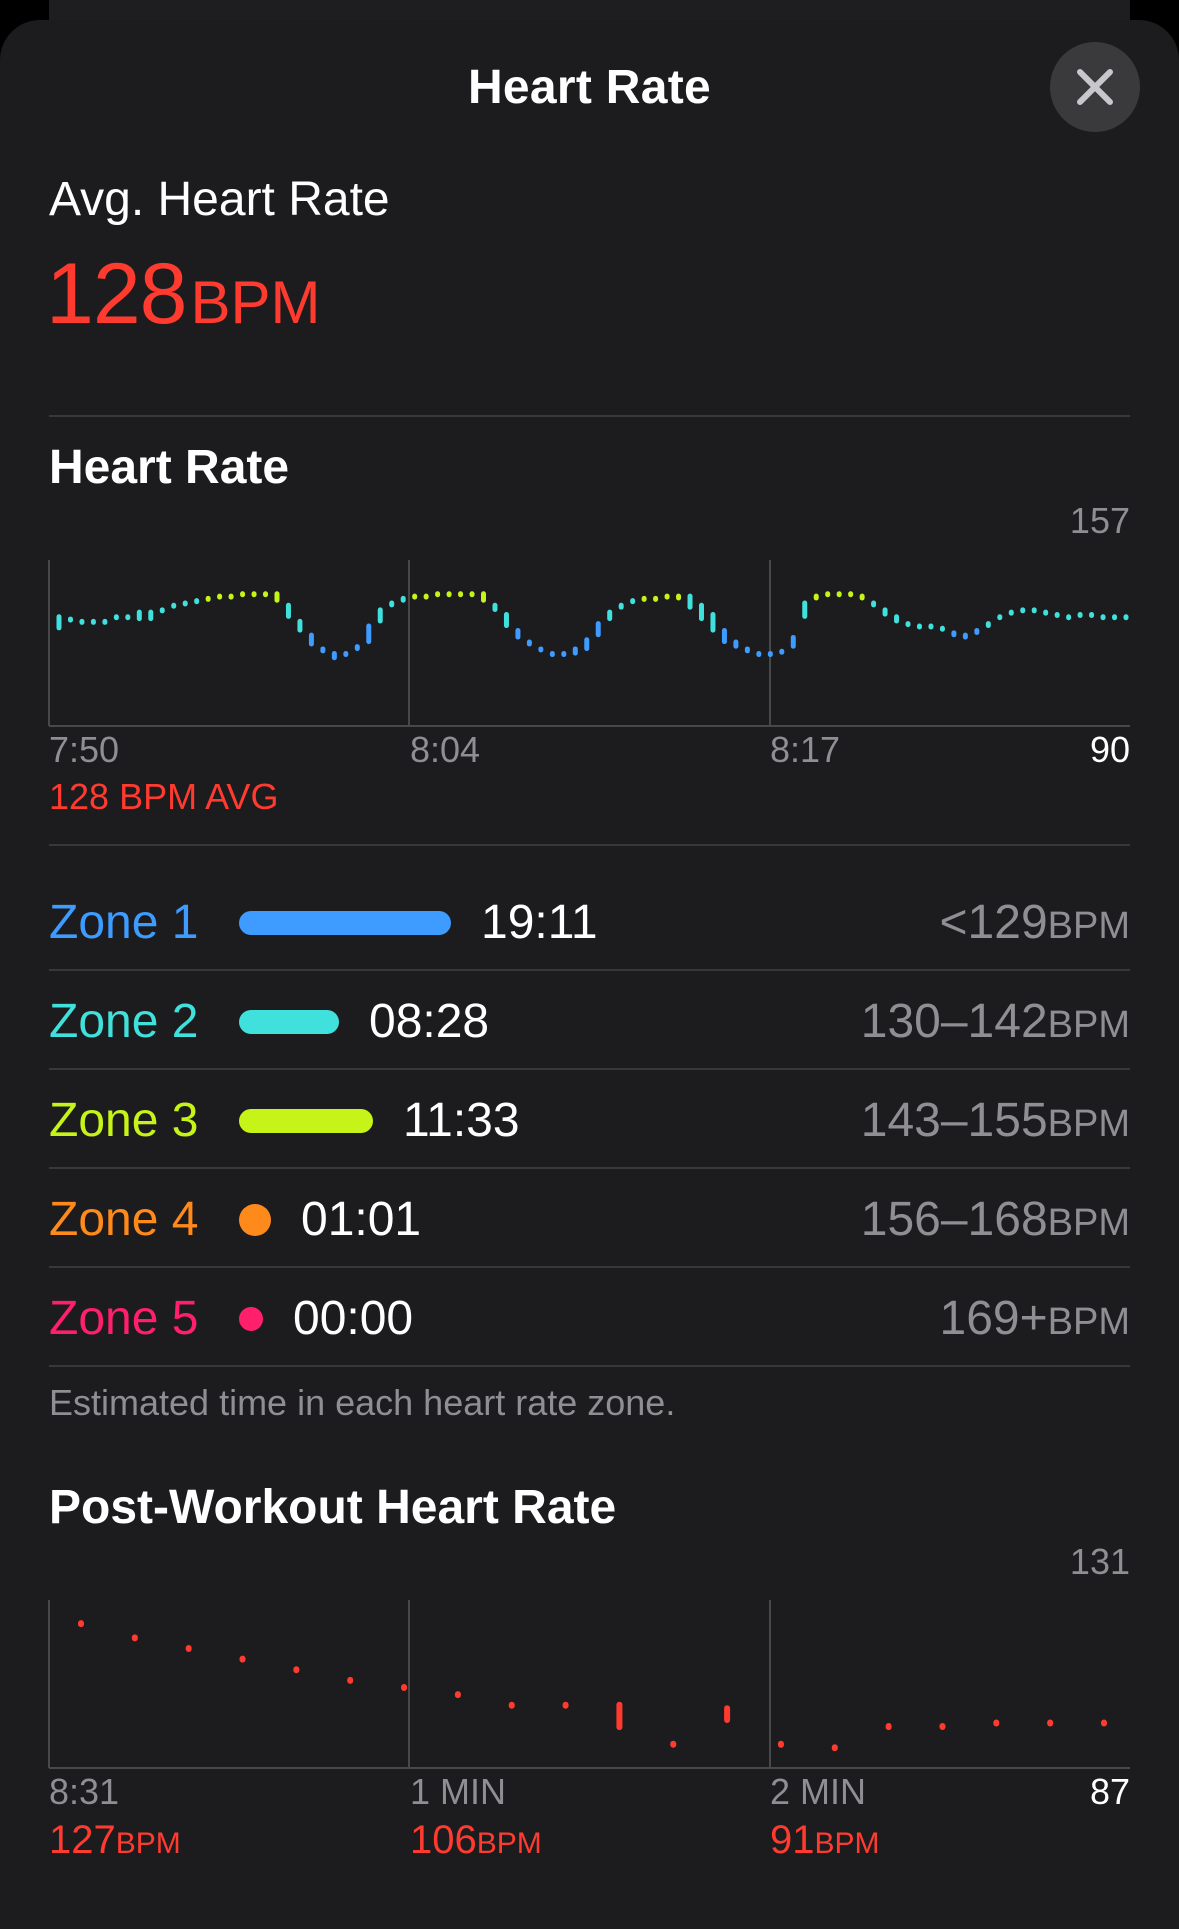 The image size is (1179, 1929). I want to click on xmark-icon, so click(1095, 87).